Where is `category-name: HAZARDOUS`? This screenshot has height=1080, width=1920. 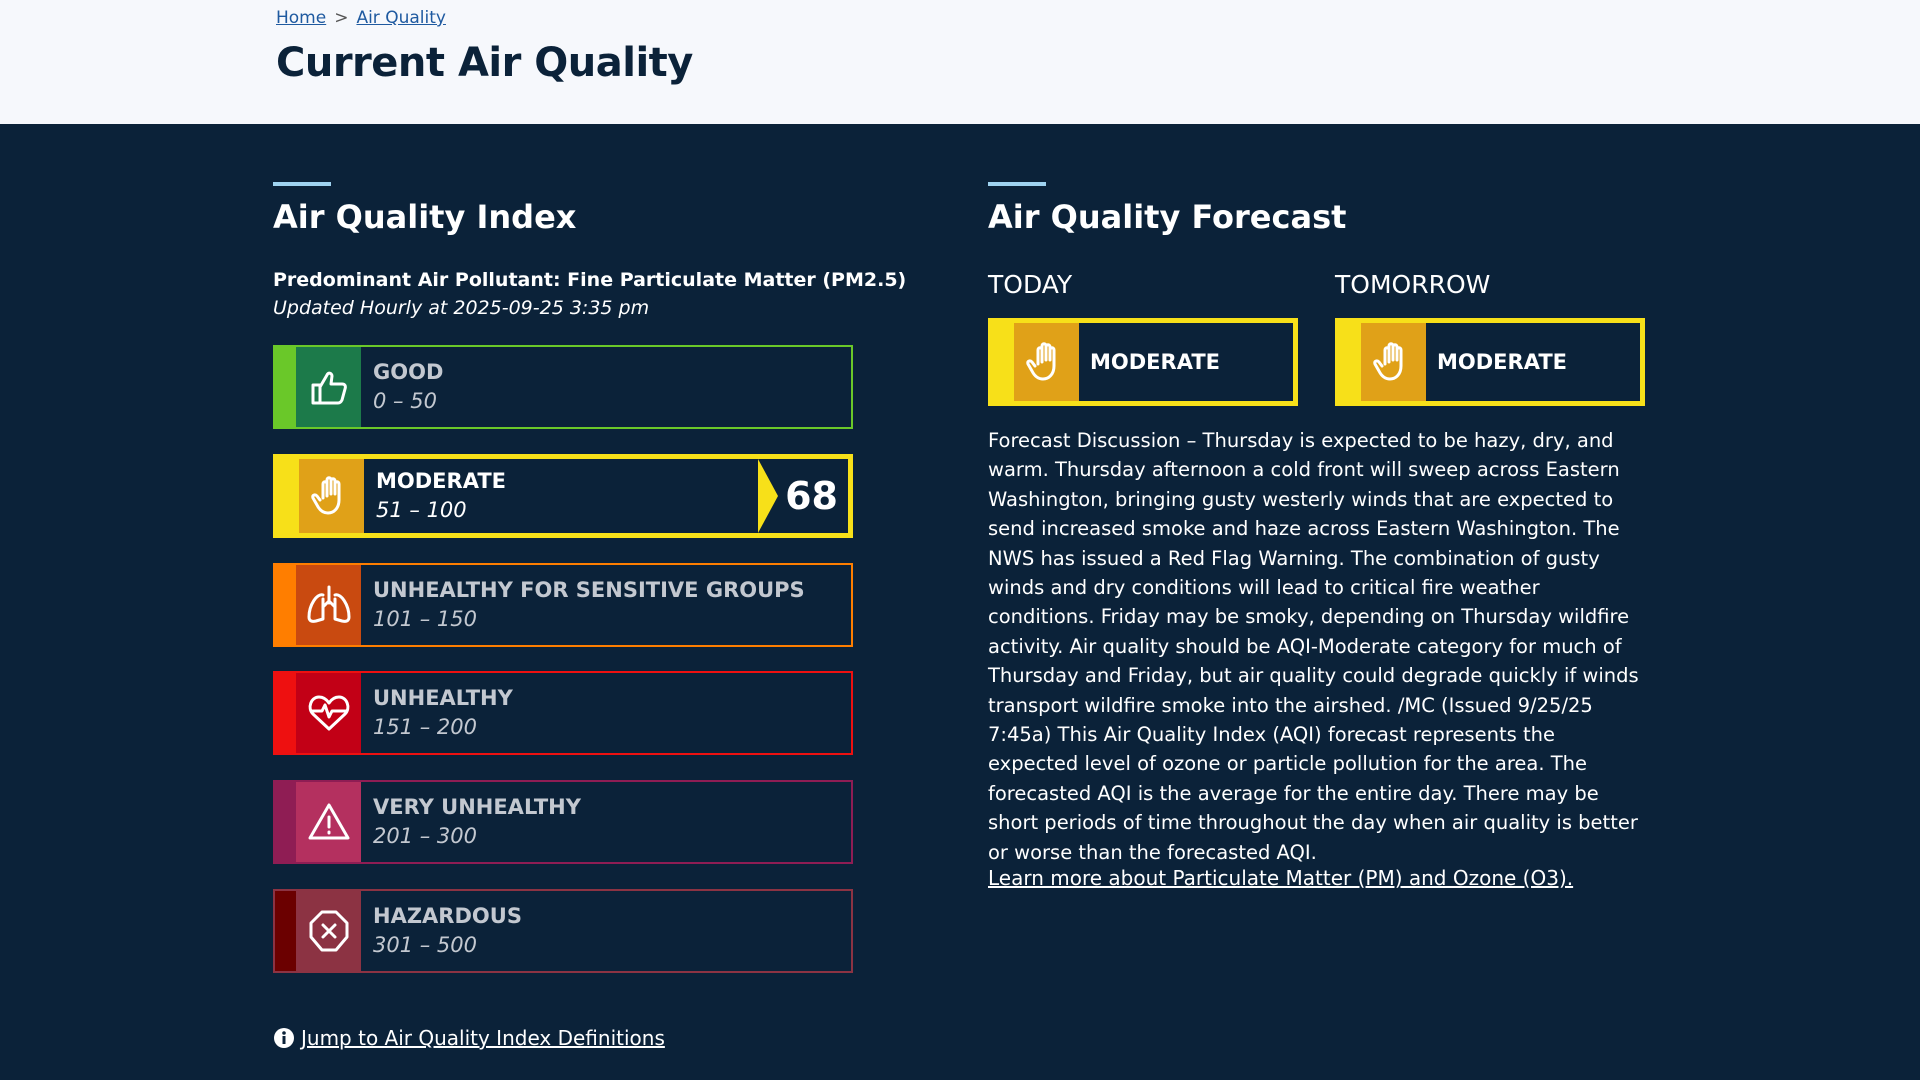 category-name: HAZARDOUS is located at coordinates (447, 916).